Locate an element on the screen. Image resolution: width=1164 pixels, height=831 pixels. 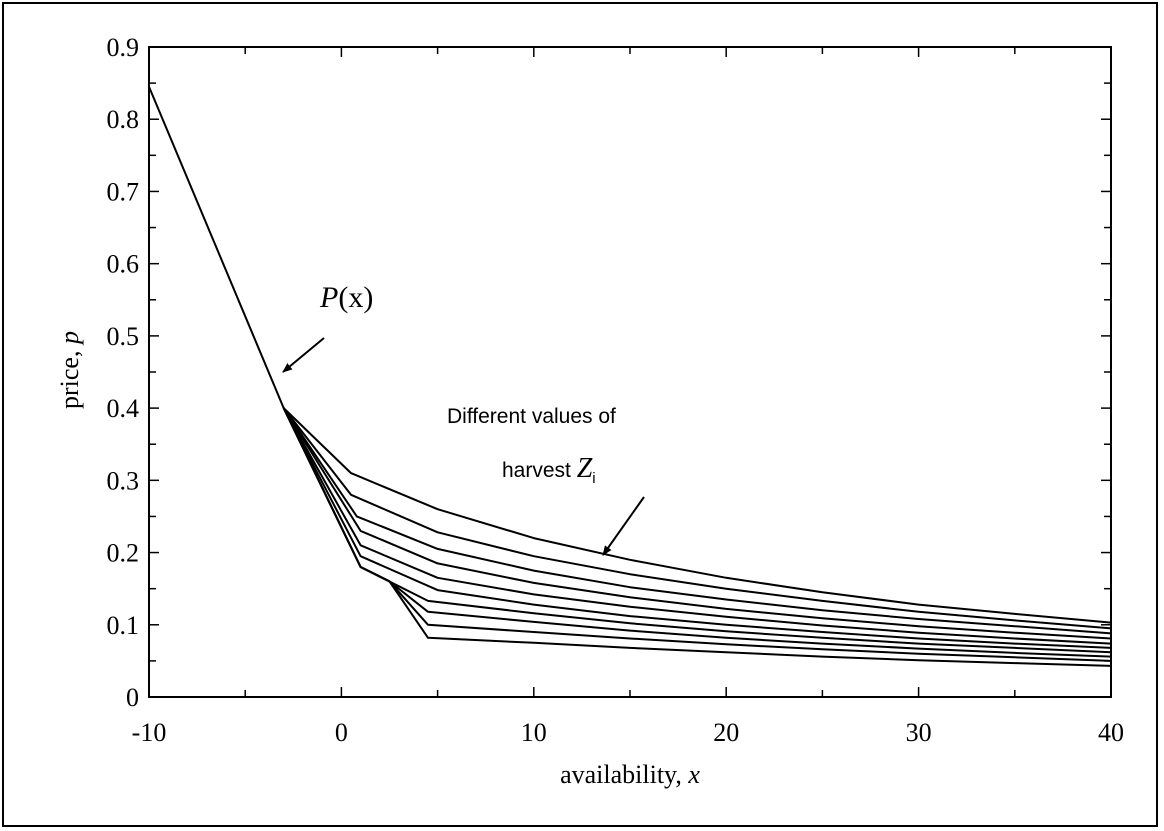
x-tick-label: 30 is located at coordinates (919, 732).